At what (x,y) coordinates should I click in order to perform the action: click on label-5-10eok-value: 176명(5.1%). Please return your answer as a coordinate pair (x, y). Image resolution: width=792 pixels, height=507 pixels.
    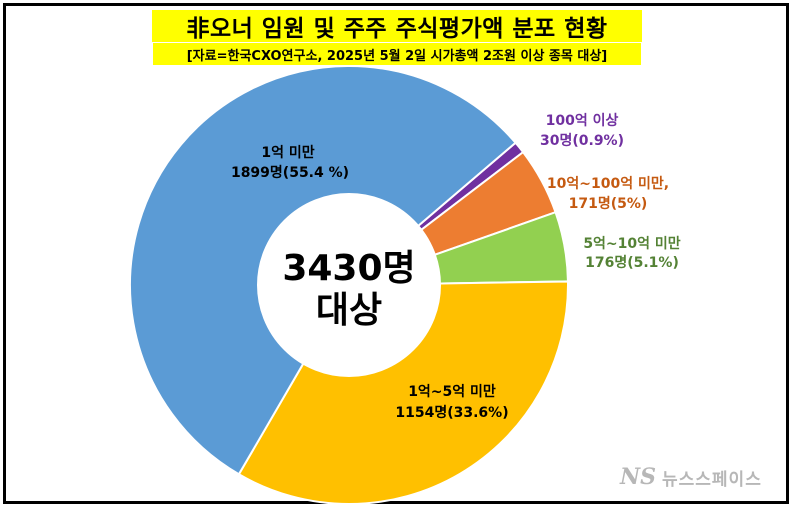
    Looking at the image, I should click on (632, 262).